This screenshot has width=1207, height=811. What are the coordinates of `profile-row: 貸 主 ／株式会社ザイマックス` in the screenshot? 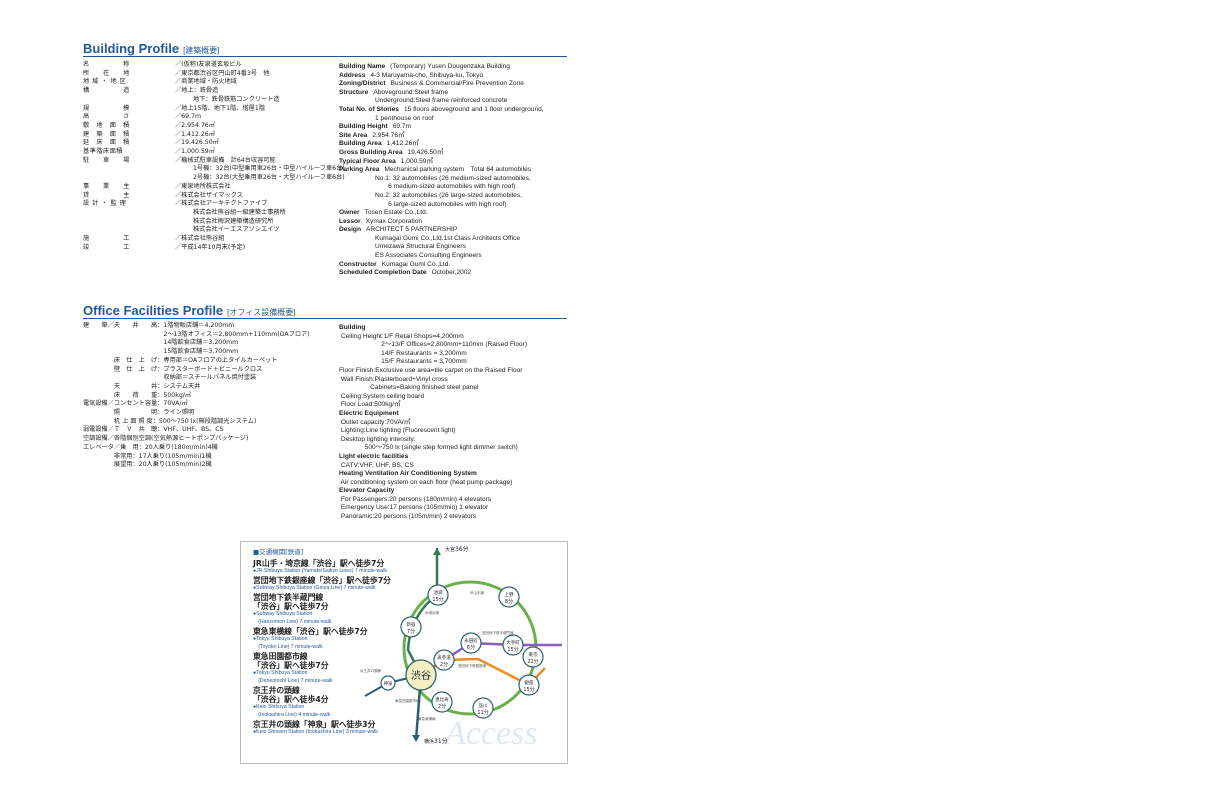 It's located at (214, 196).